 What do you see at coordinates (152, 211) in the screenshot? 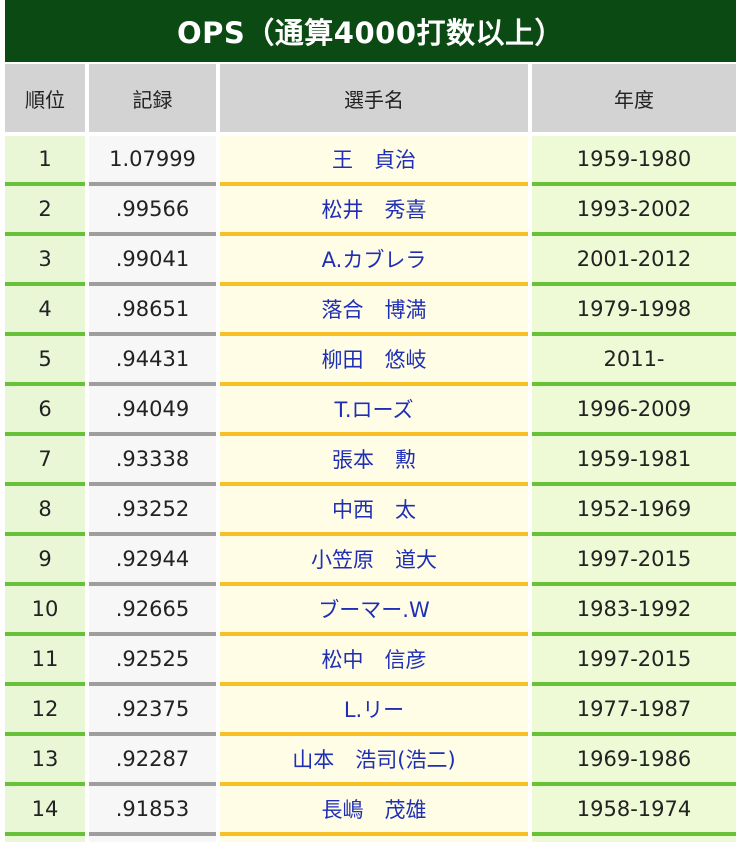
I see `record-cell: .99566` at bounding box center [152, 211].